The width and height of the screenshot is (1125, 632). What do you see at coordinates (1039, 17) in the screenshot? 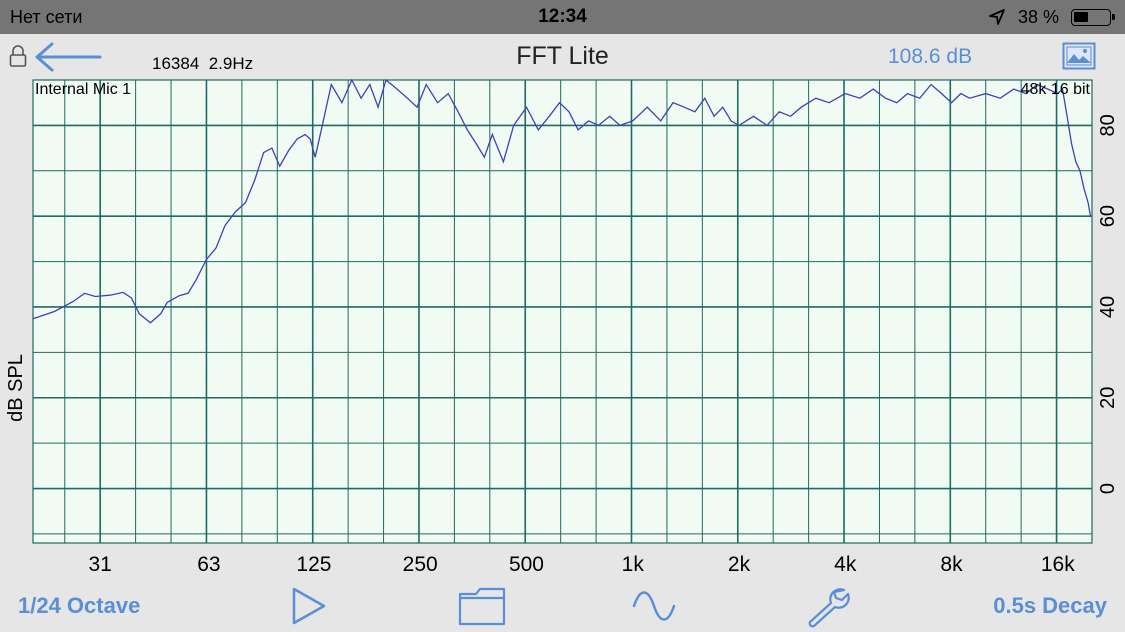
I see `battery-percent: 38 %` at bounding box center [1039, 17].